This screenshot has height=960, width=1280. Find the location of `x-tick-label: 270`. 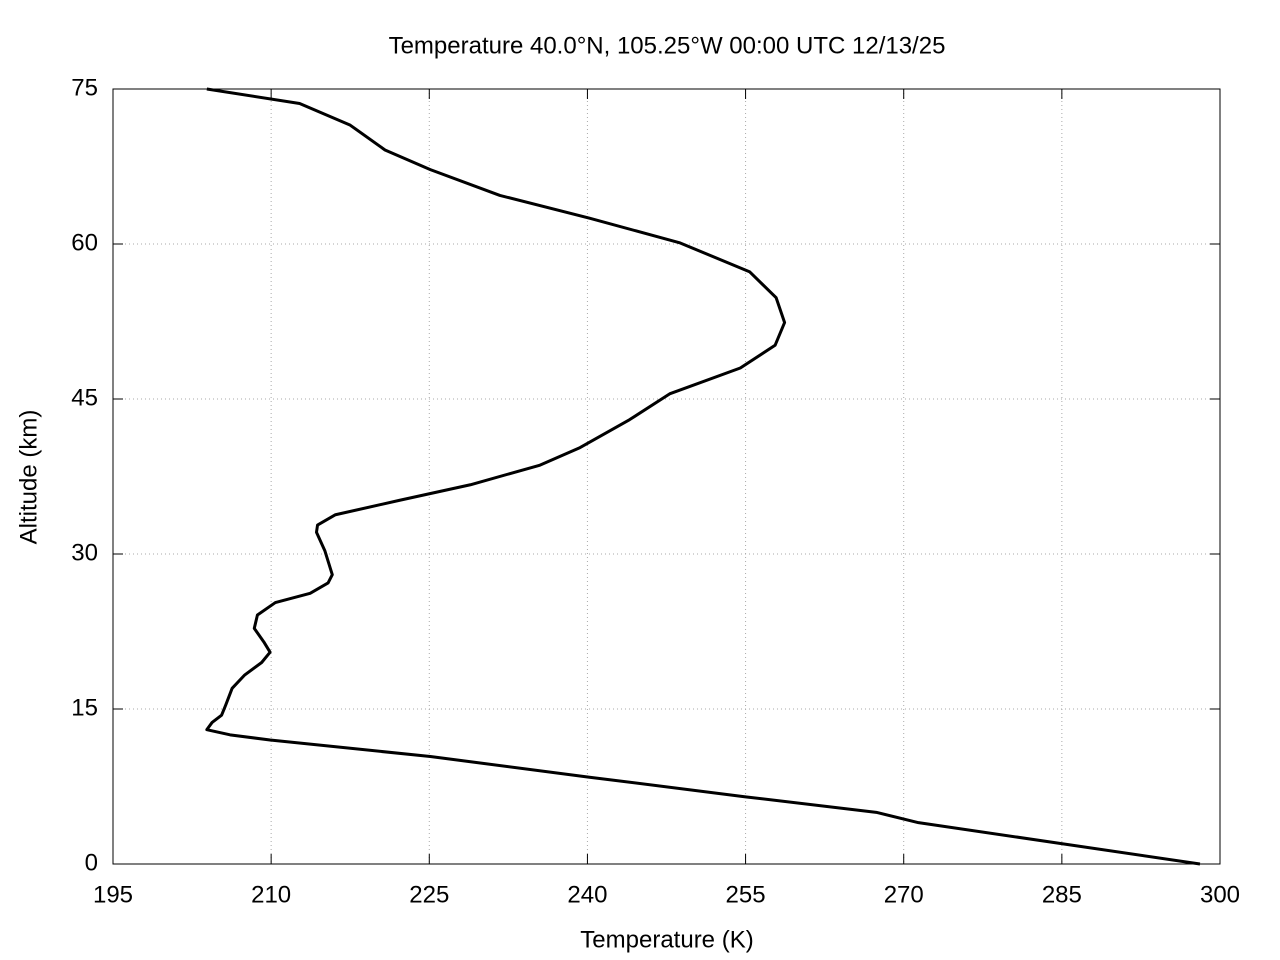

x-tick-label: 270 is located at coordinates (904, 894).